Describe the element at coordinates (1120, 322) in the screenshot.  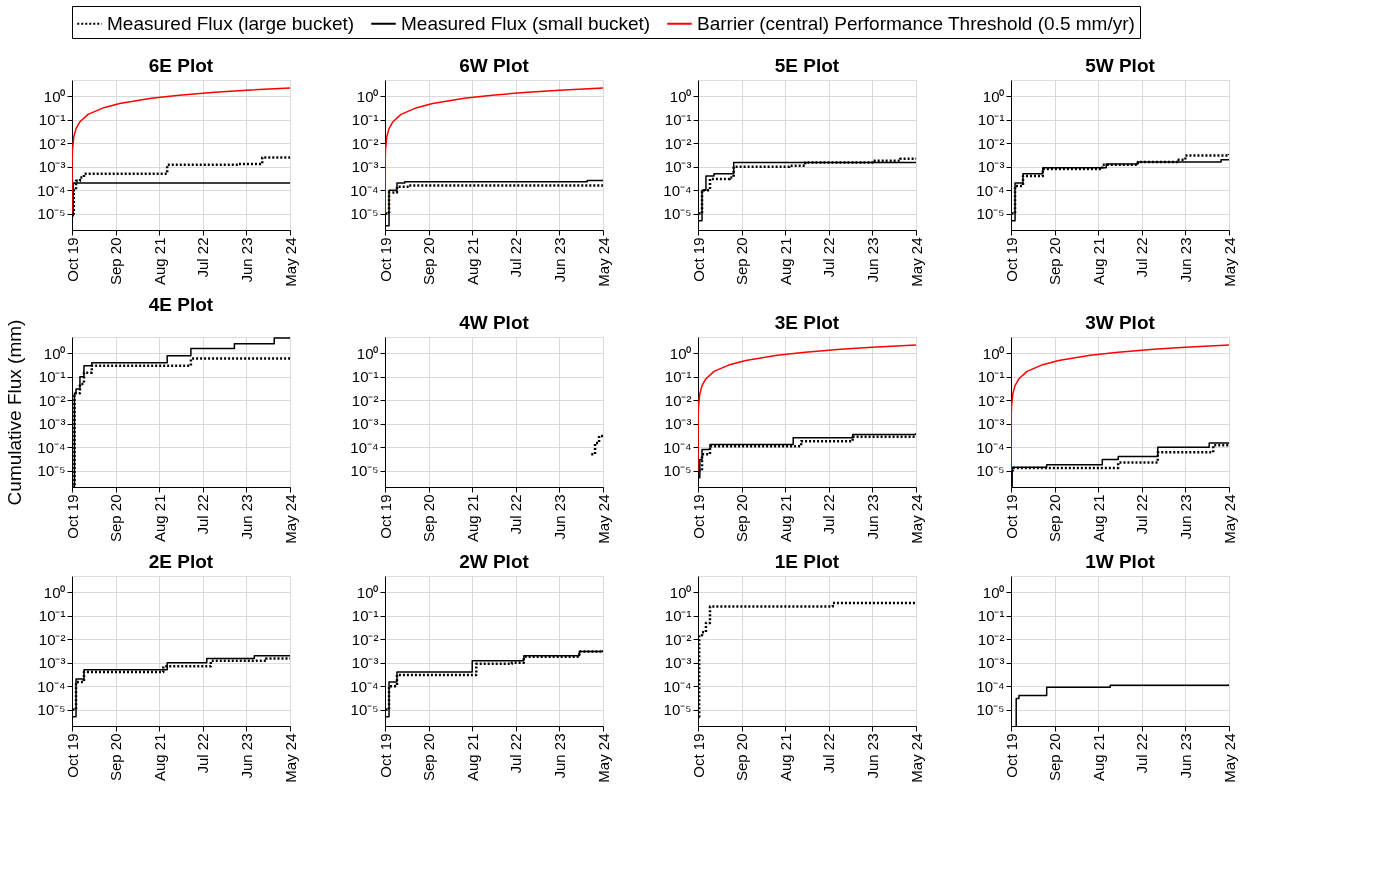
I see `chart-title: 3W Plot` at that location.